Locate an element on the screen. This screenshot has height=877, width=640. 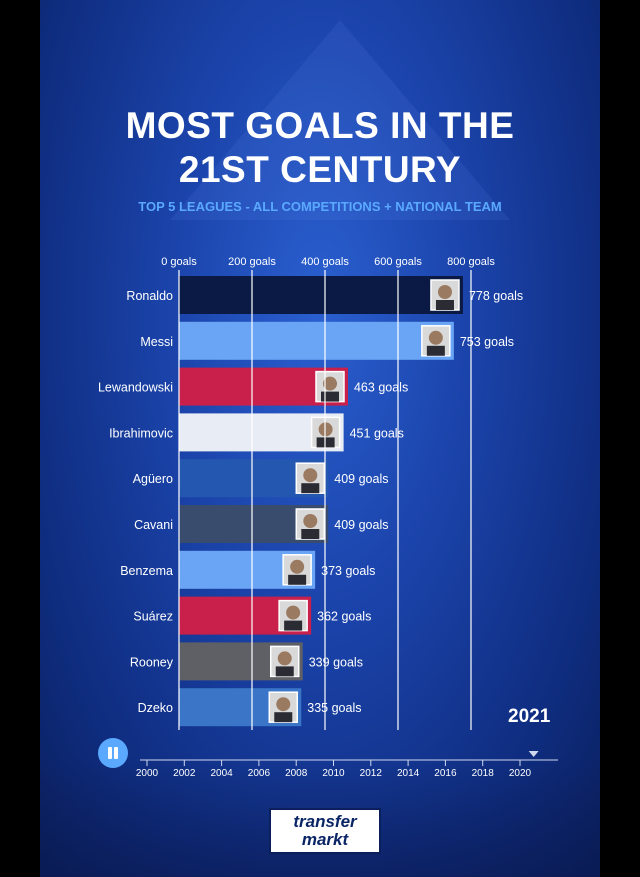
category-label-6: Benzema is located at coordinates (146, 571).